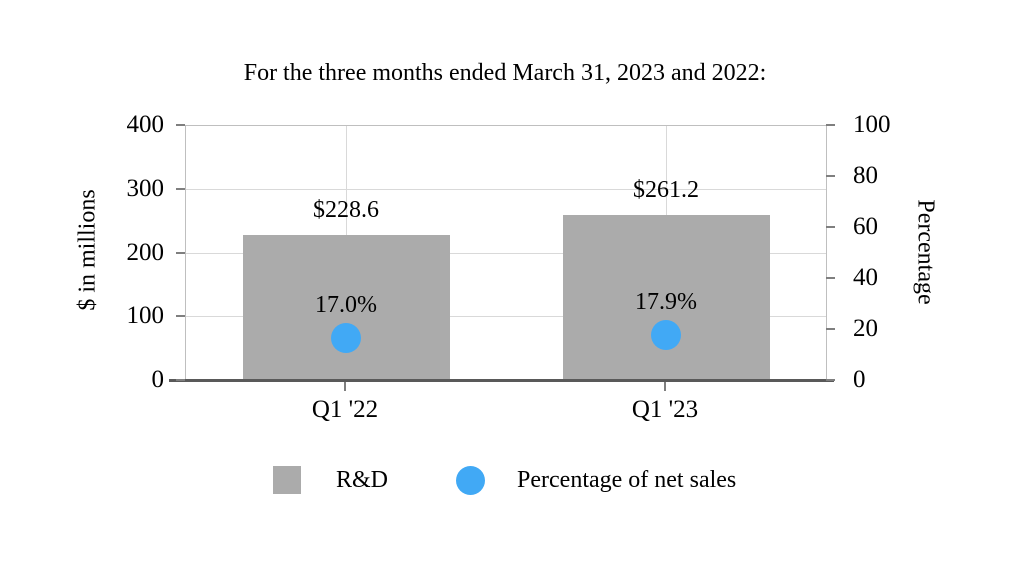 The height and width of the screenshot is (570, 1012). I want to click on y-axis-right-title: Percentage, so click(925, 252).